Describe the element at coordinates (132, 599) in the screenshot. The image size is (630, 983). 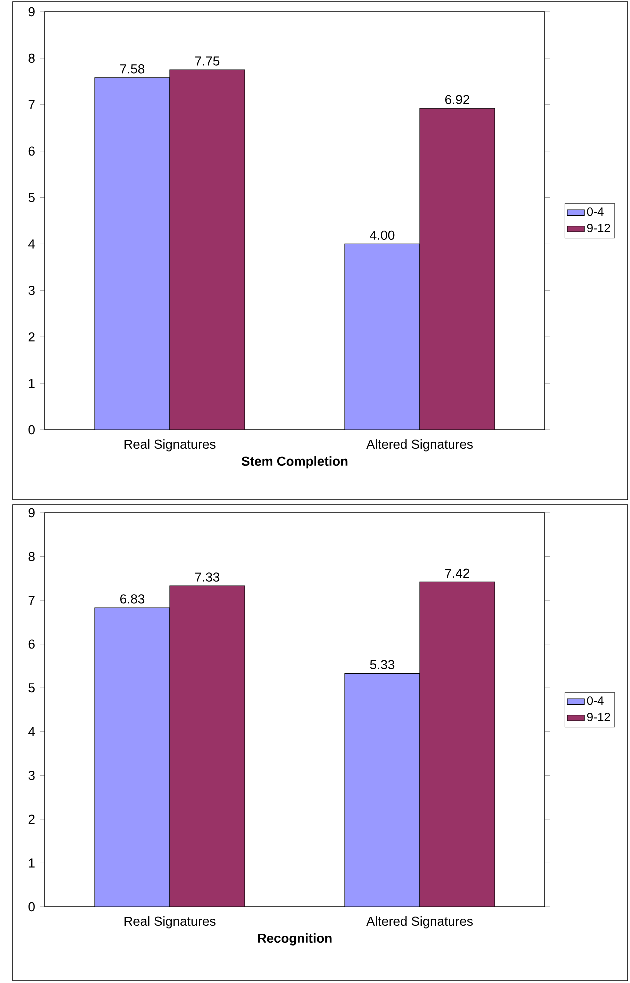
I see `data-label: 6.83` at that location.